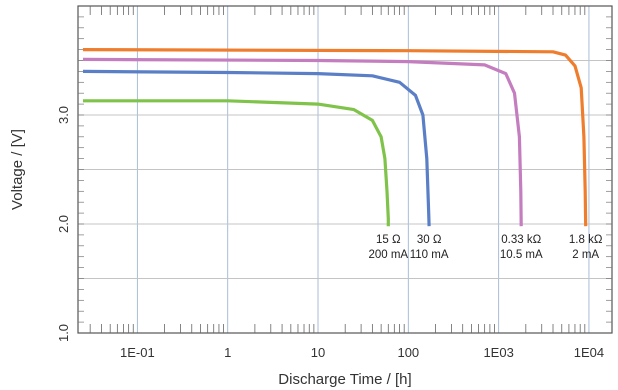 Image resolution: width=618 pixels, height=390 pixels. I want to click on annotation-resistance: 0.33 kΩ, so click(521, 240).